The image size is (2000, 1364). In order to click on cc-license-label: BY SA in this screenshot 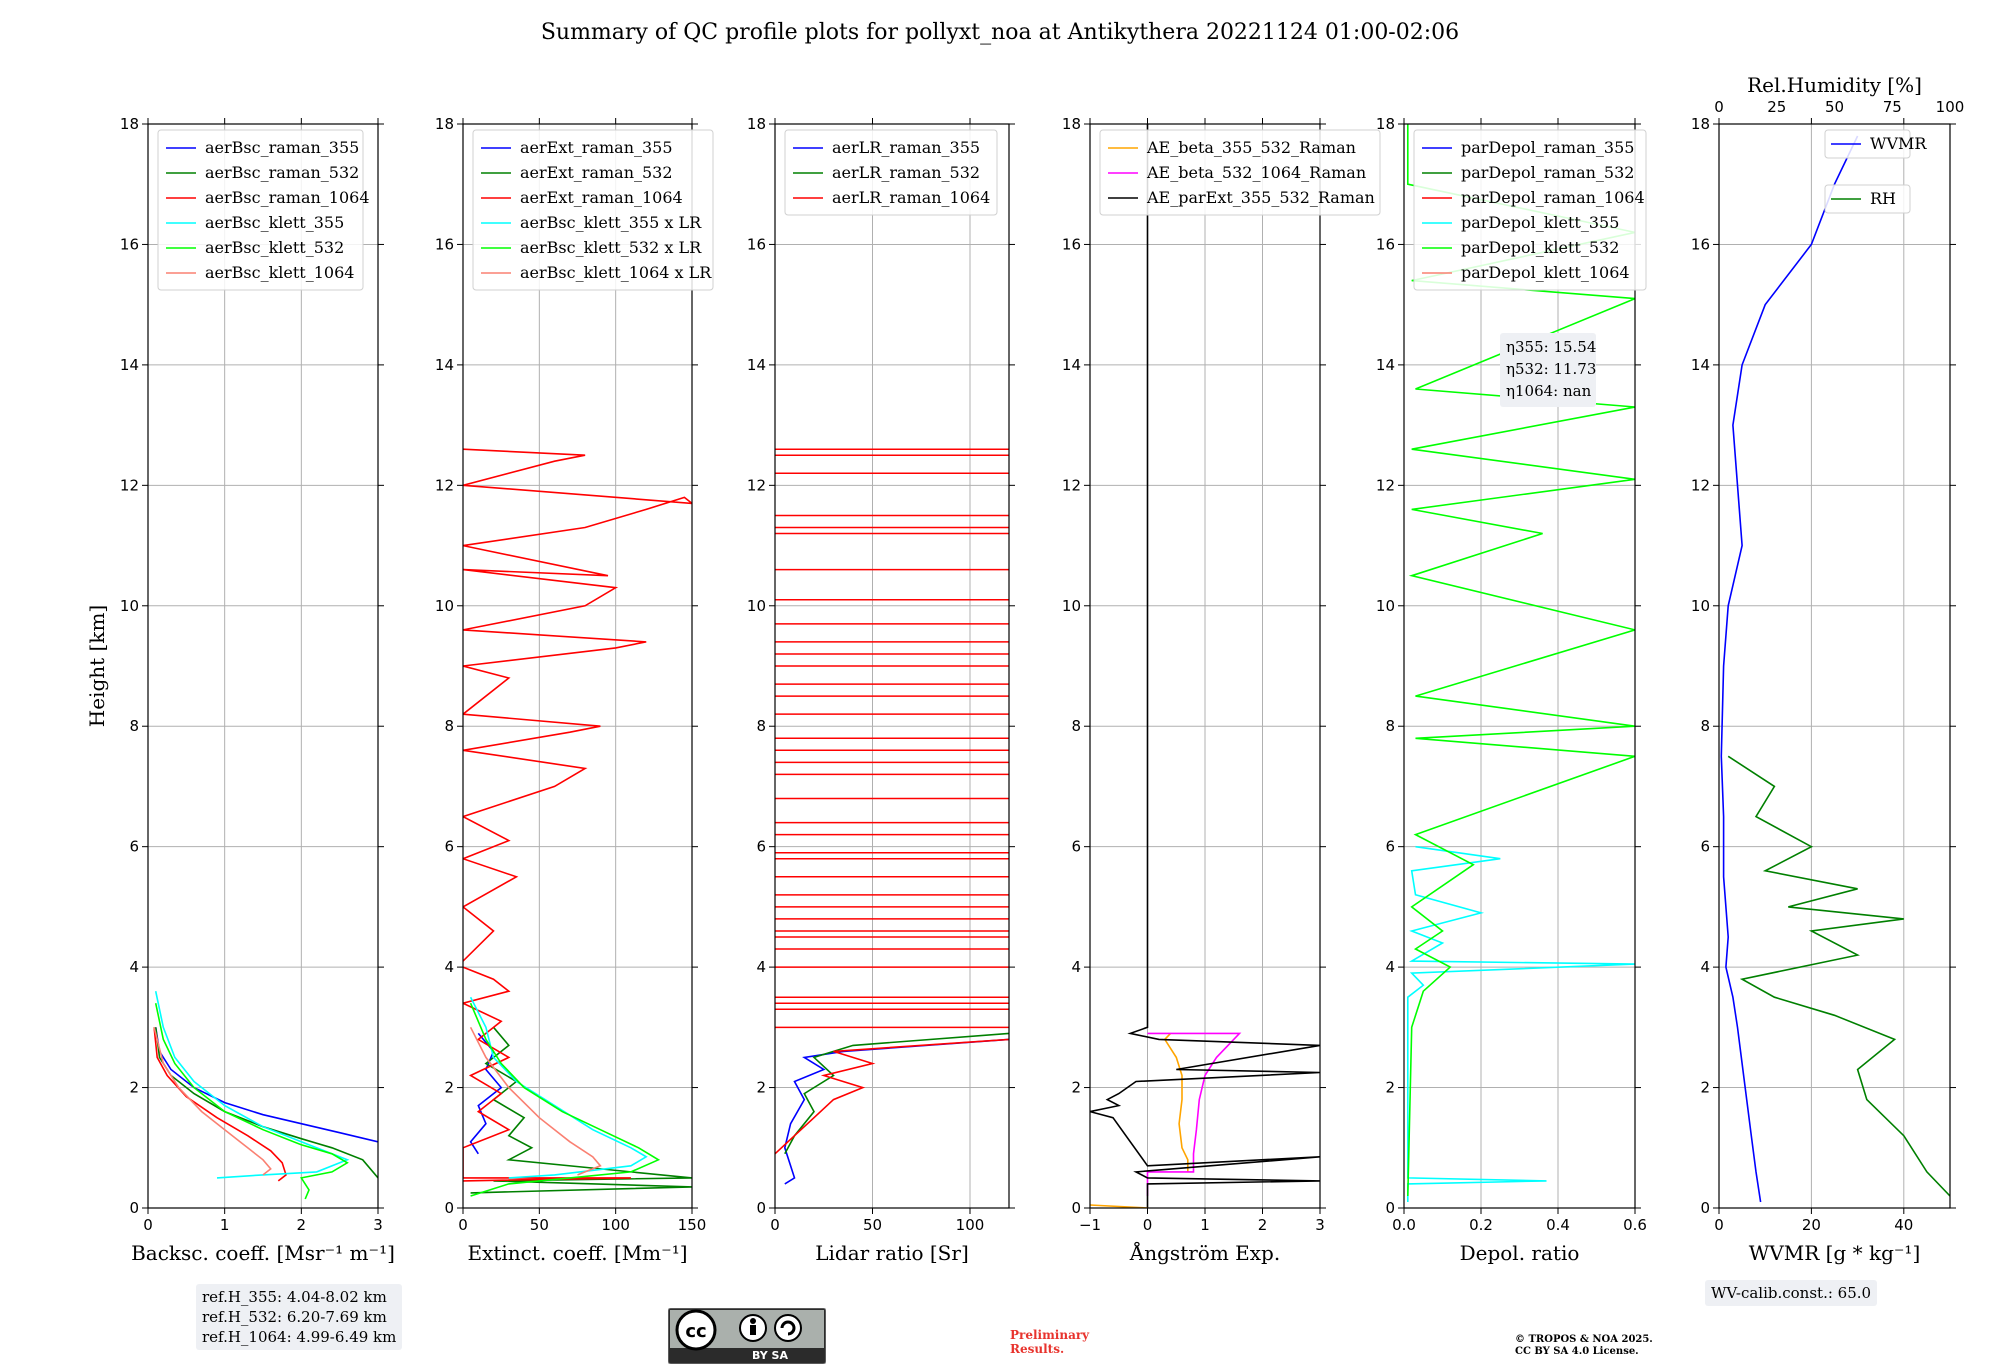, I will do `click(770, 1355)`.